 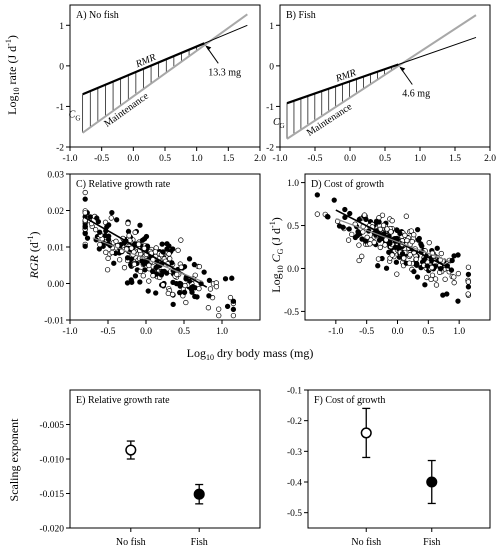 I want to click on category-label: Fish, so click(x=431, y=542).